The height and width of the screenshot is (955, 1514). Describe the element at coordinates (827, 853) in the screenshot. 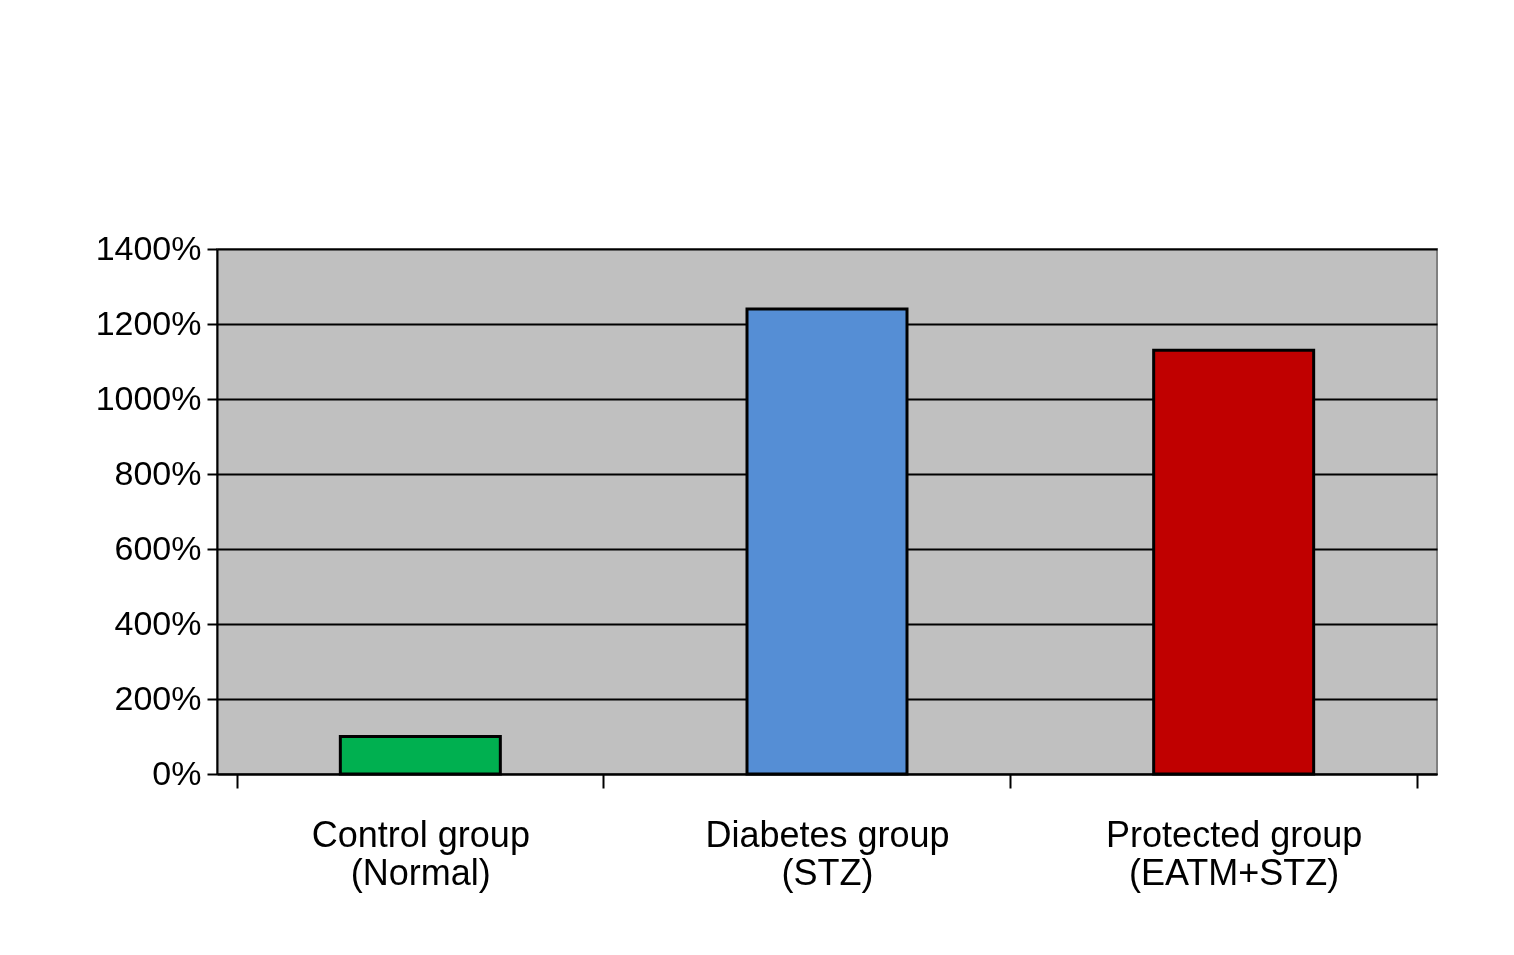

I see `x-tick-label: Diabetes group (STZ)` at that location.